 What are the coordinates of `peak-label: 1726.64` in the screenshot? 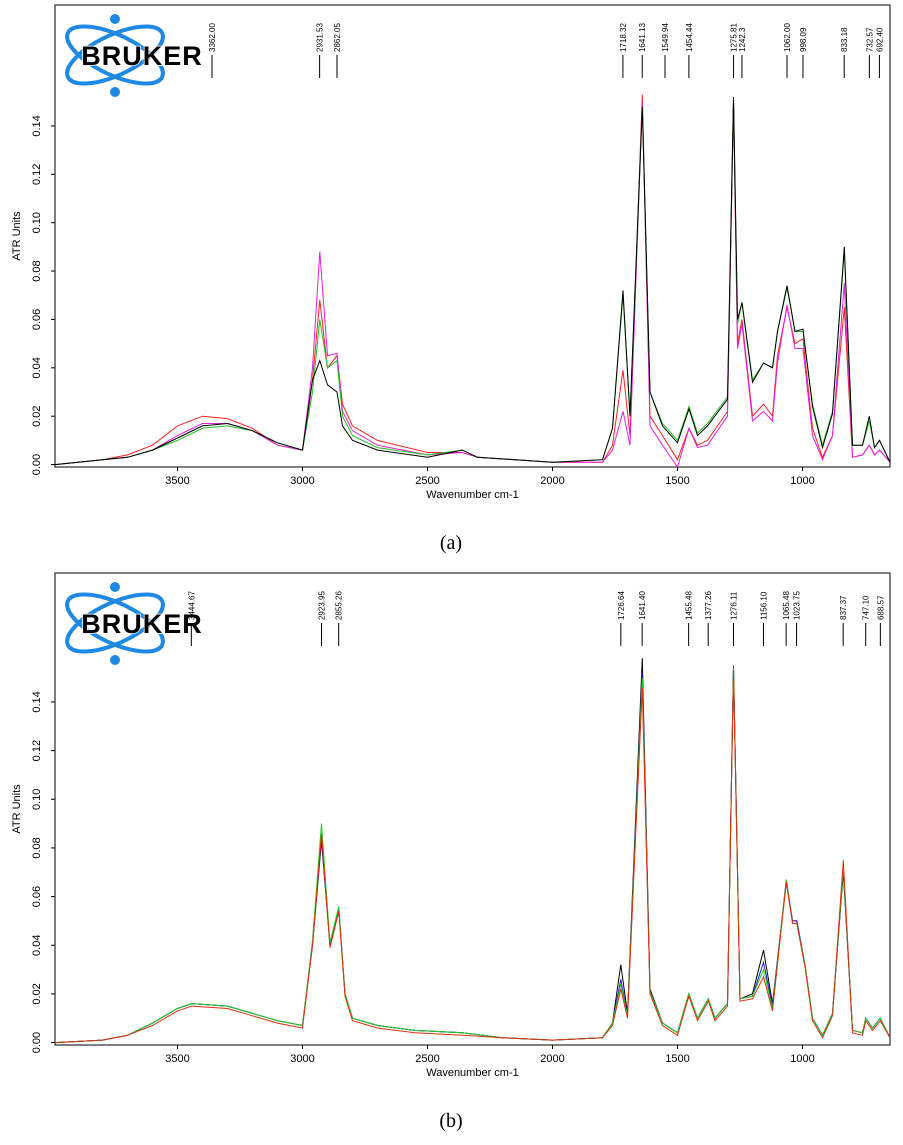 It's located at (621, 605).